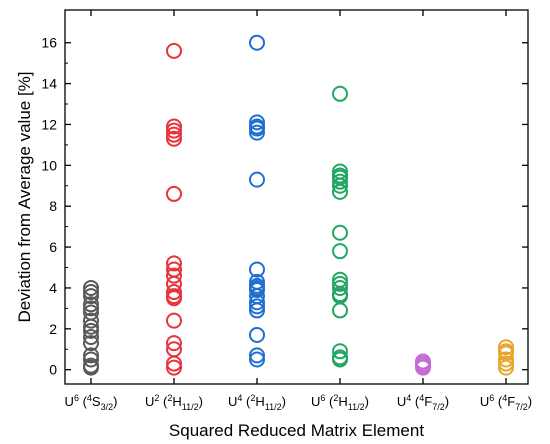  What do you see at coordinates (53, 288) in the screenshot?
I see `y-tick-label: 4` at bounding box center [53, 288].